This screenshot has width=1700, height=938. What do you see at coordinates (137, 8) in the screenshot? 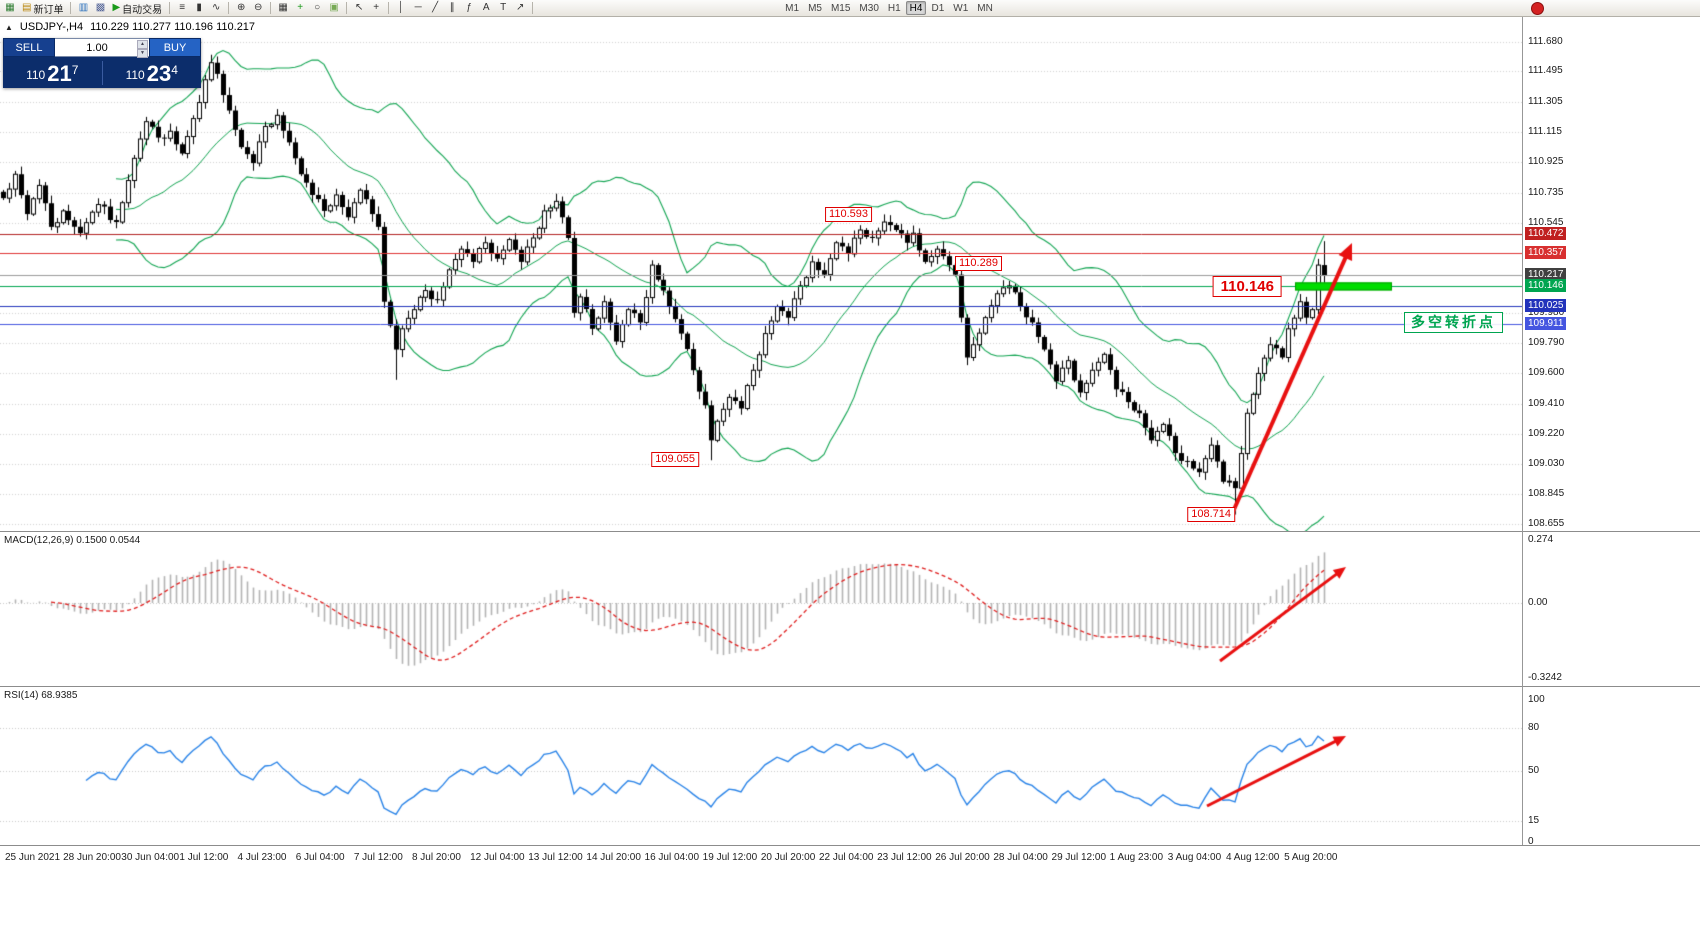
I see `auto-trading-button: ▶ 自动交易` at bounding box center [137, 8].